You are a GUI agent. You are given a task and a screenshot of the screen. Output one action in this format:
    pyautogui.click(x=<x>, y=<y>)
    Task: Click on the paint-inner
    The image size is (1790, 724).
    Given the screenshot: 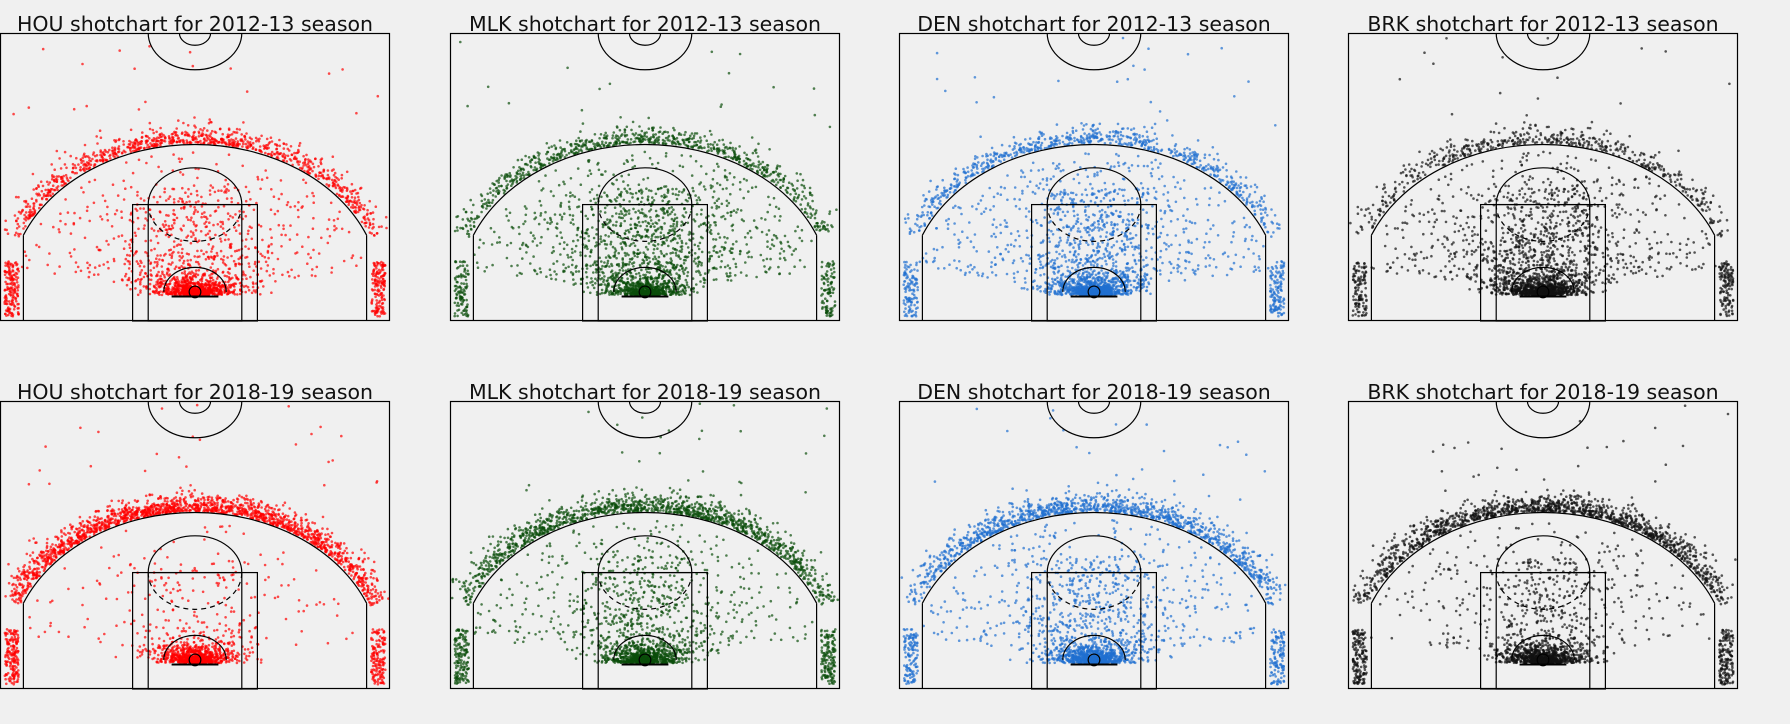 What is the action you would take?
    pyautogui.click(x=195, y=262)
    